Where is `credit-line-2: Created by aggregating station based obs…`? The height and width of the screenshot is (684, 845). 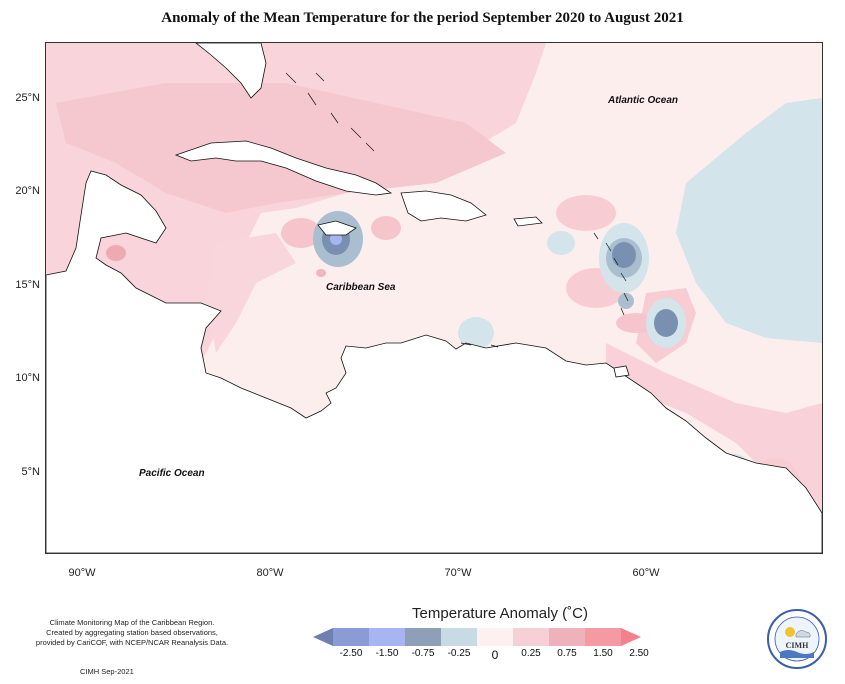
credit-line-2: Created by aggregating station based obs… is located at coordinates (132, 632).